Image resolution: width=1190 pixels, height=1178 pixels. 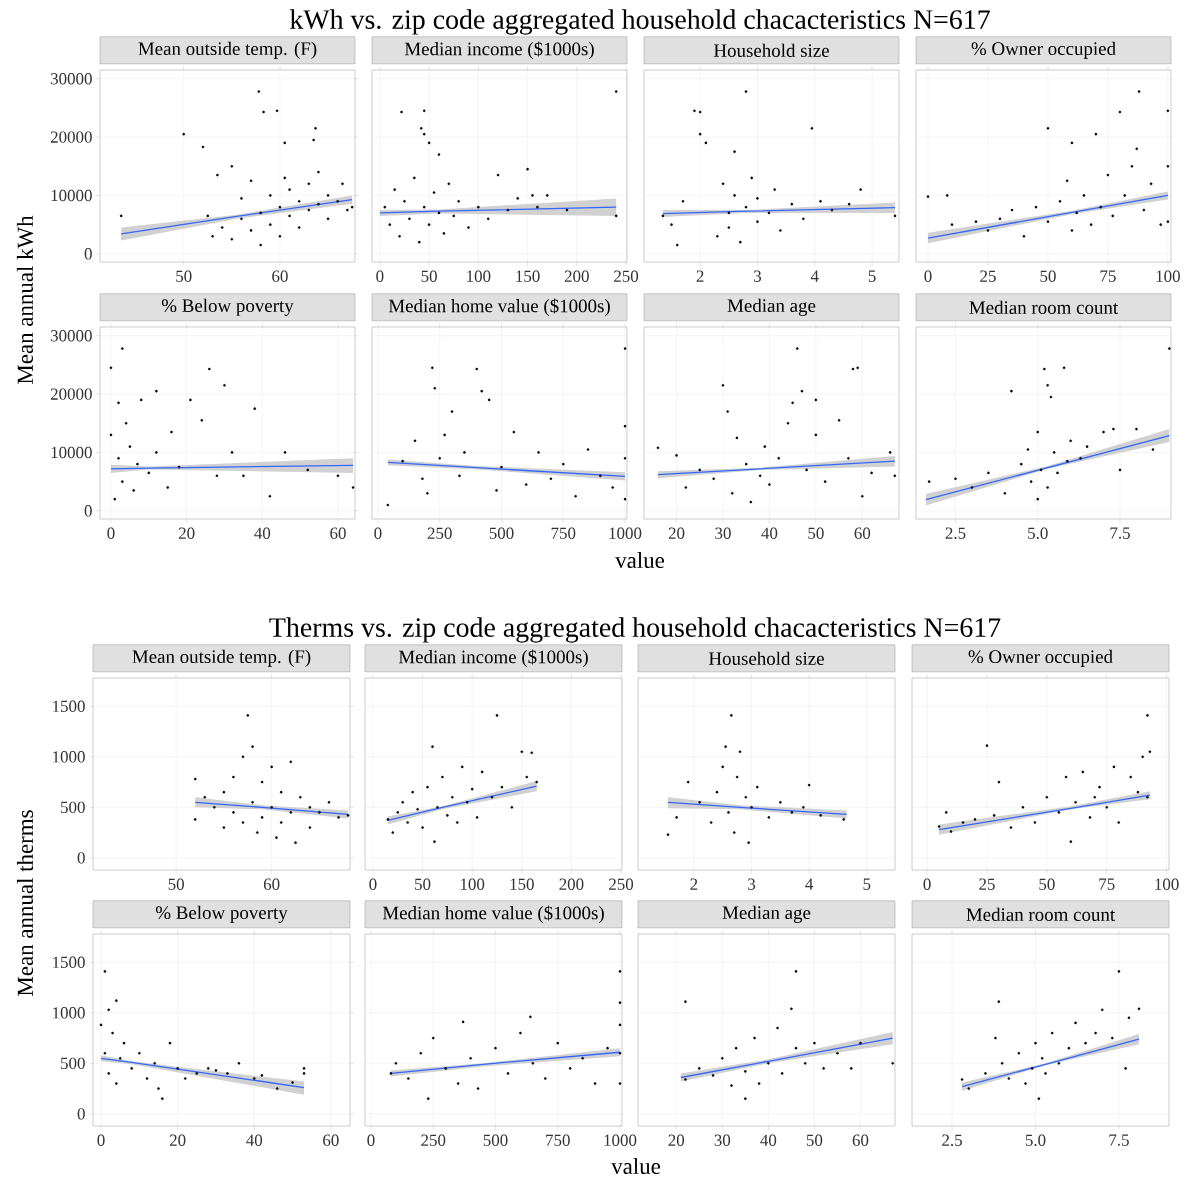 What do you see at coordinates (722, 1140) in the screenshot?
I see `x-tick-label: 30` at bounding box center [722, 1140].